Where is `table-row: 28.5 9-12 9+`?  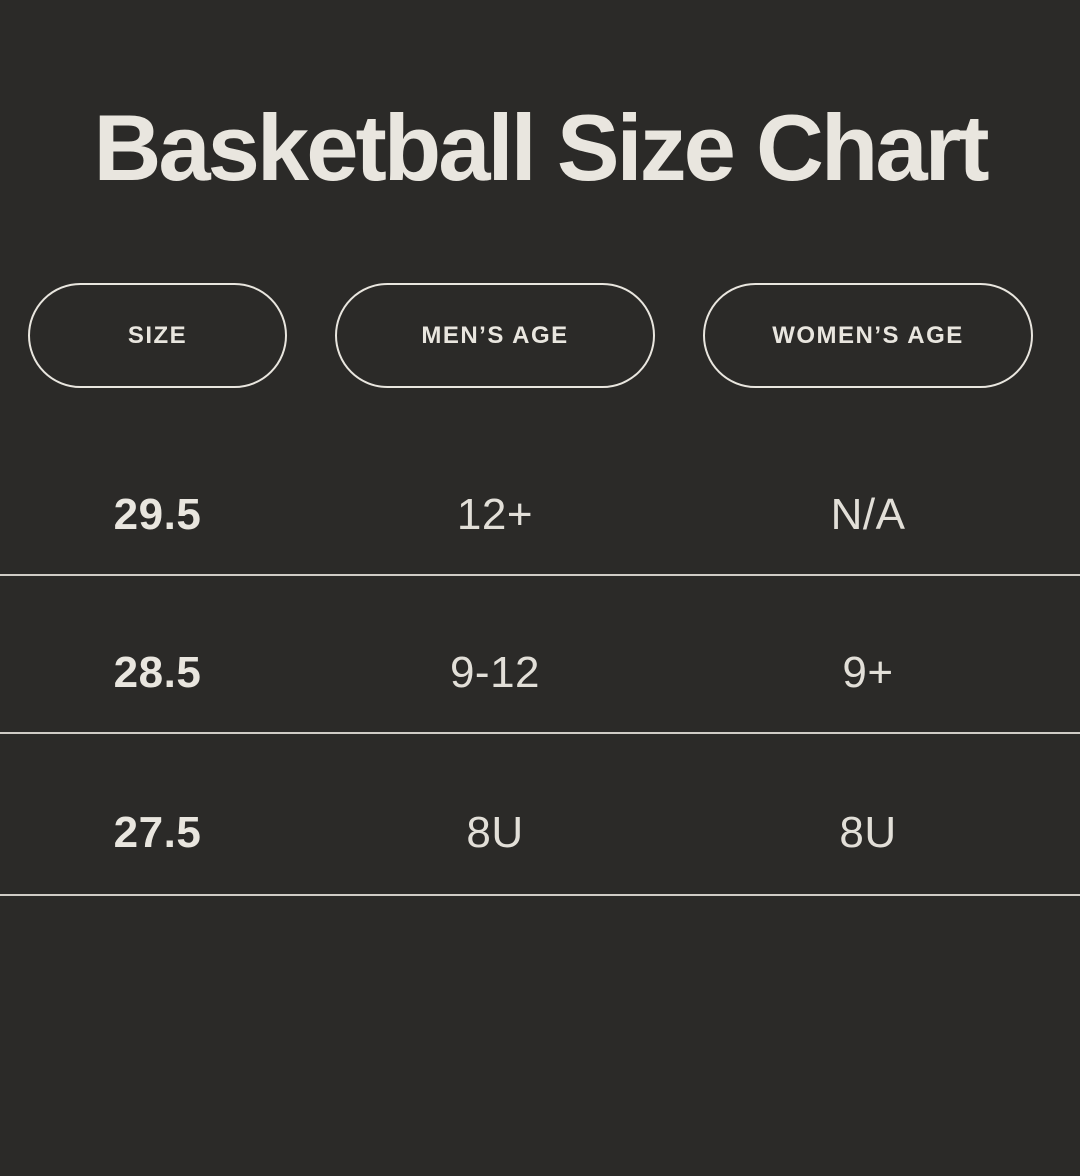 table-row: 28.5 9-12 9+ is located at coordinates (540, 655).